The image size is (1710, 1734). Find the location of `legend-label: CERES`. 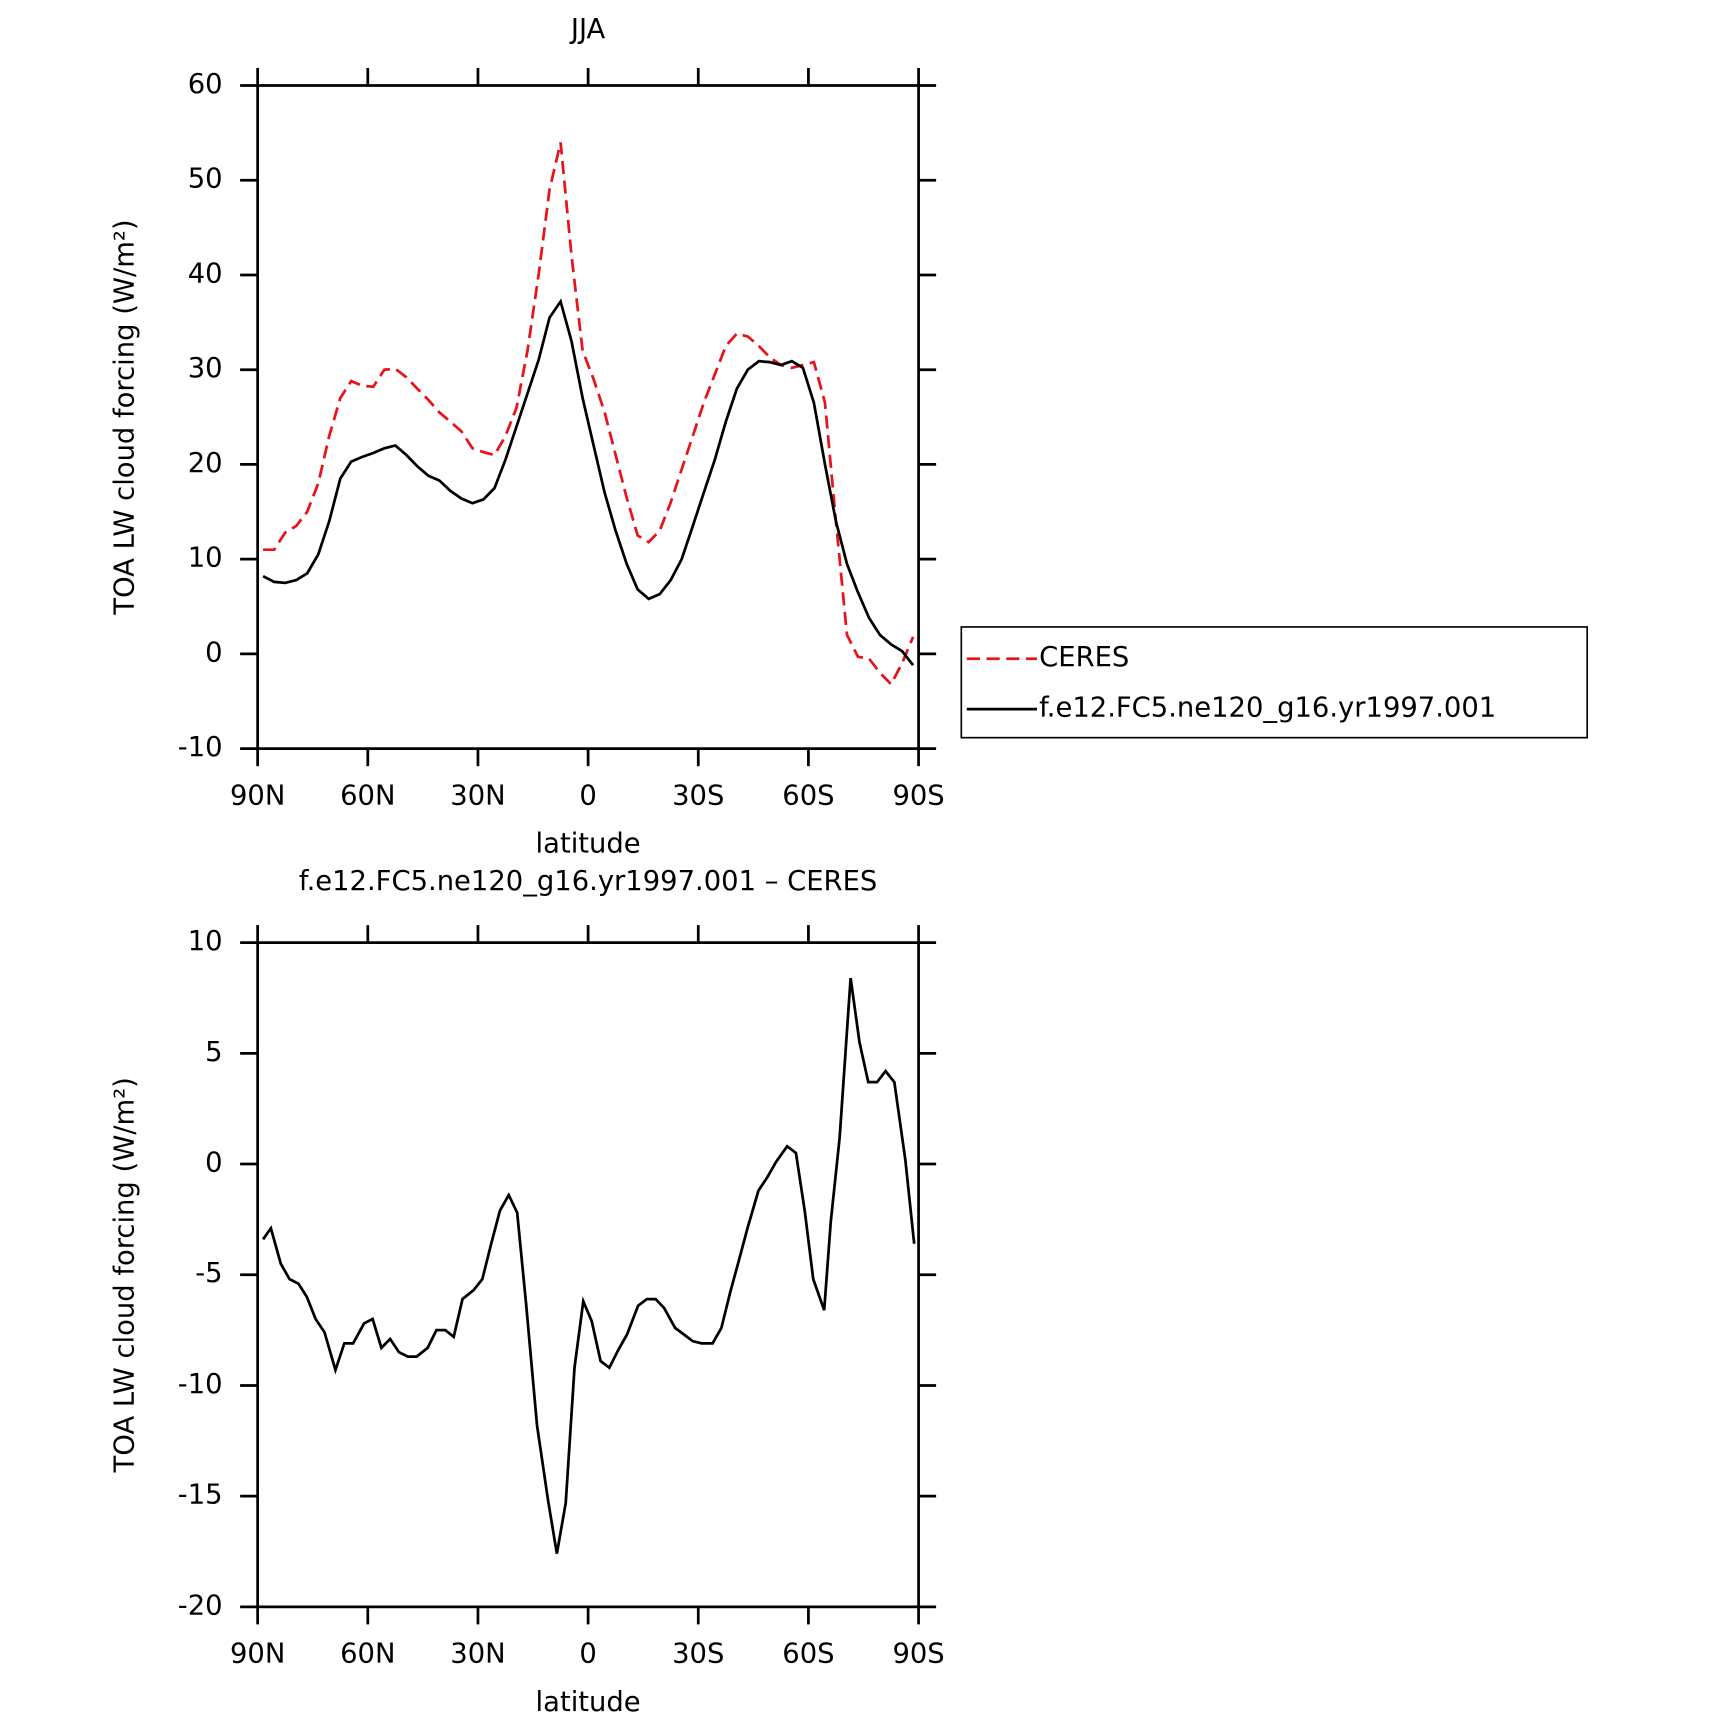

legend-label: CERES is located at coordinates (1084, 657).